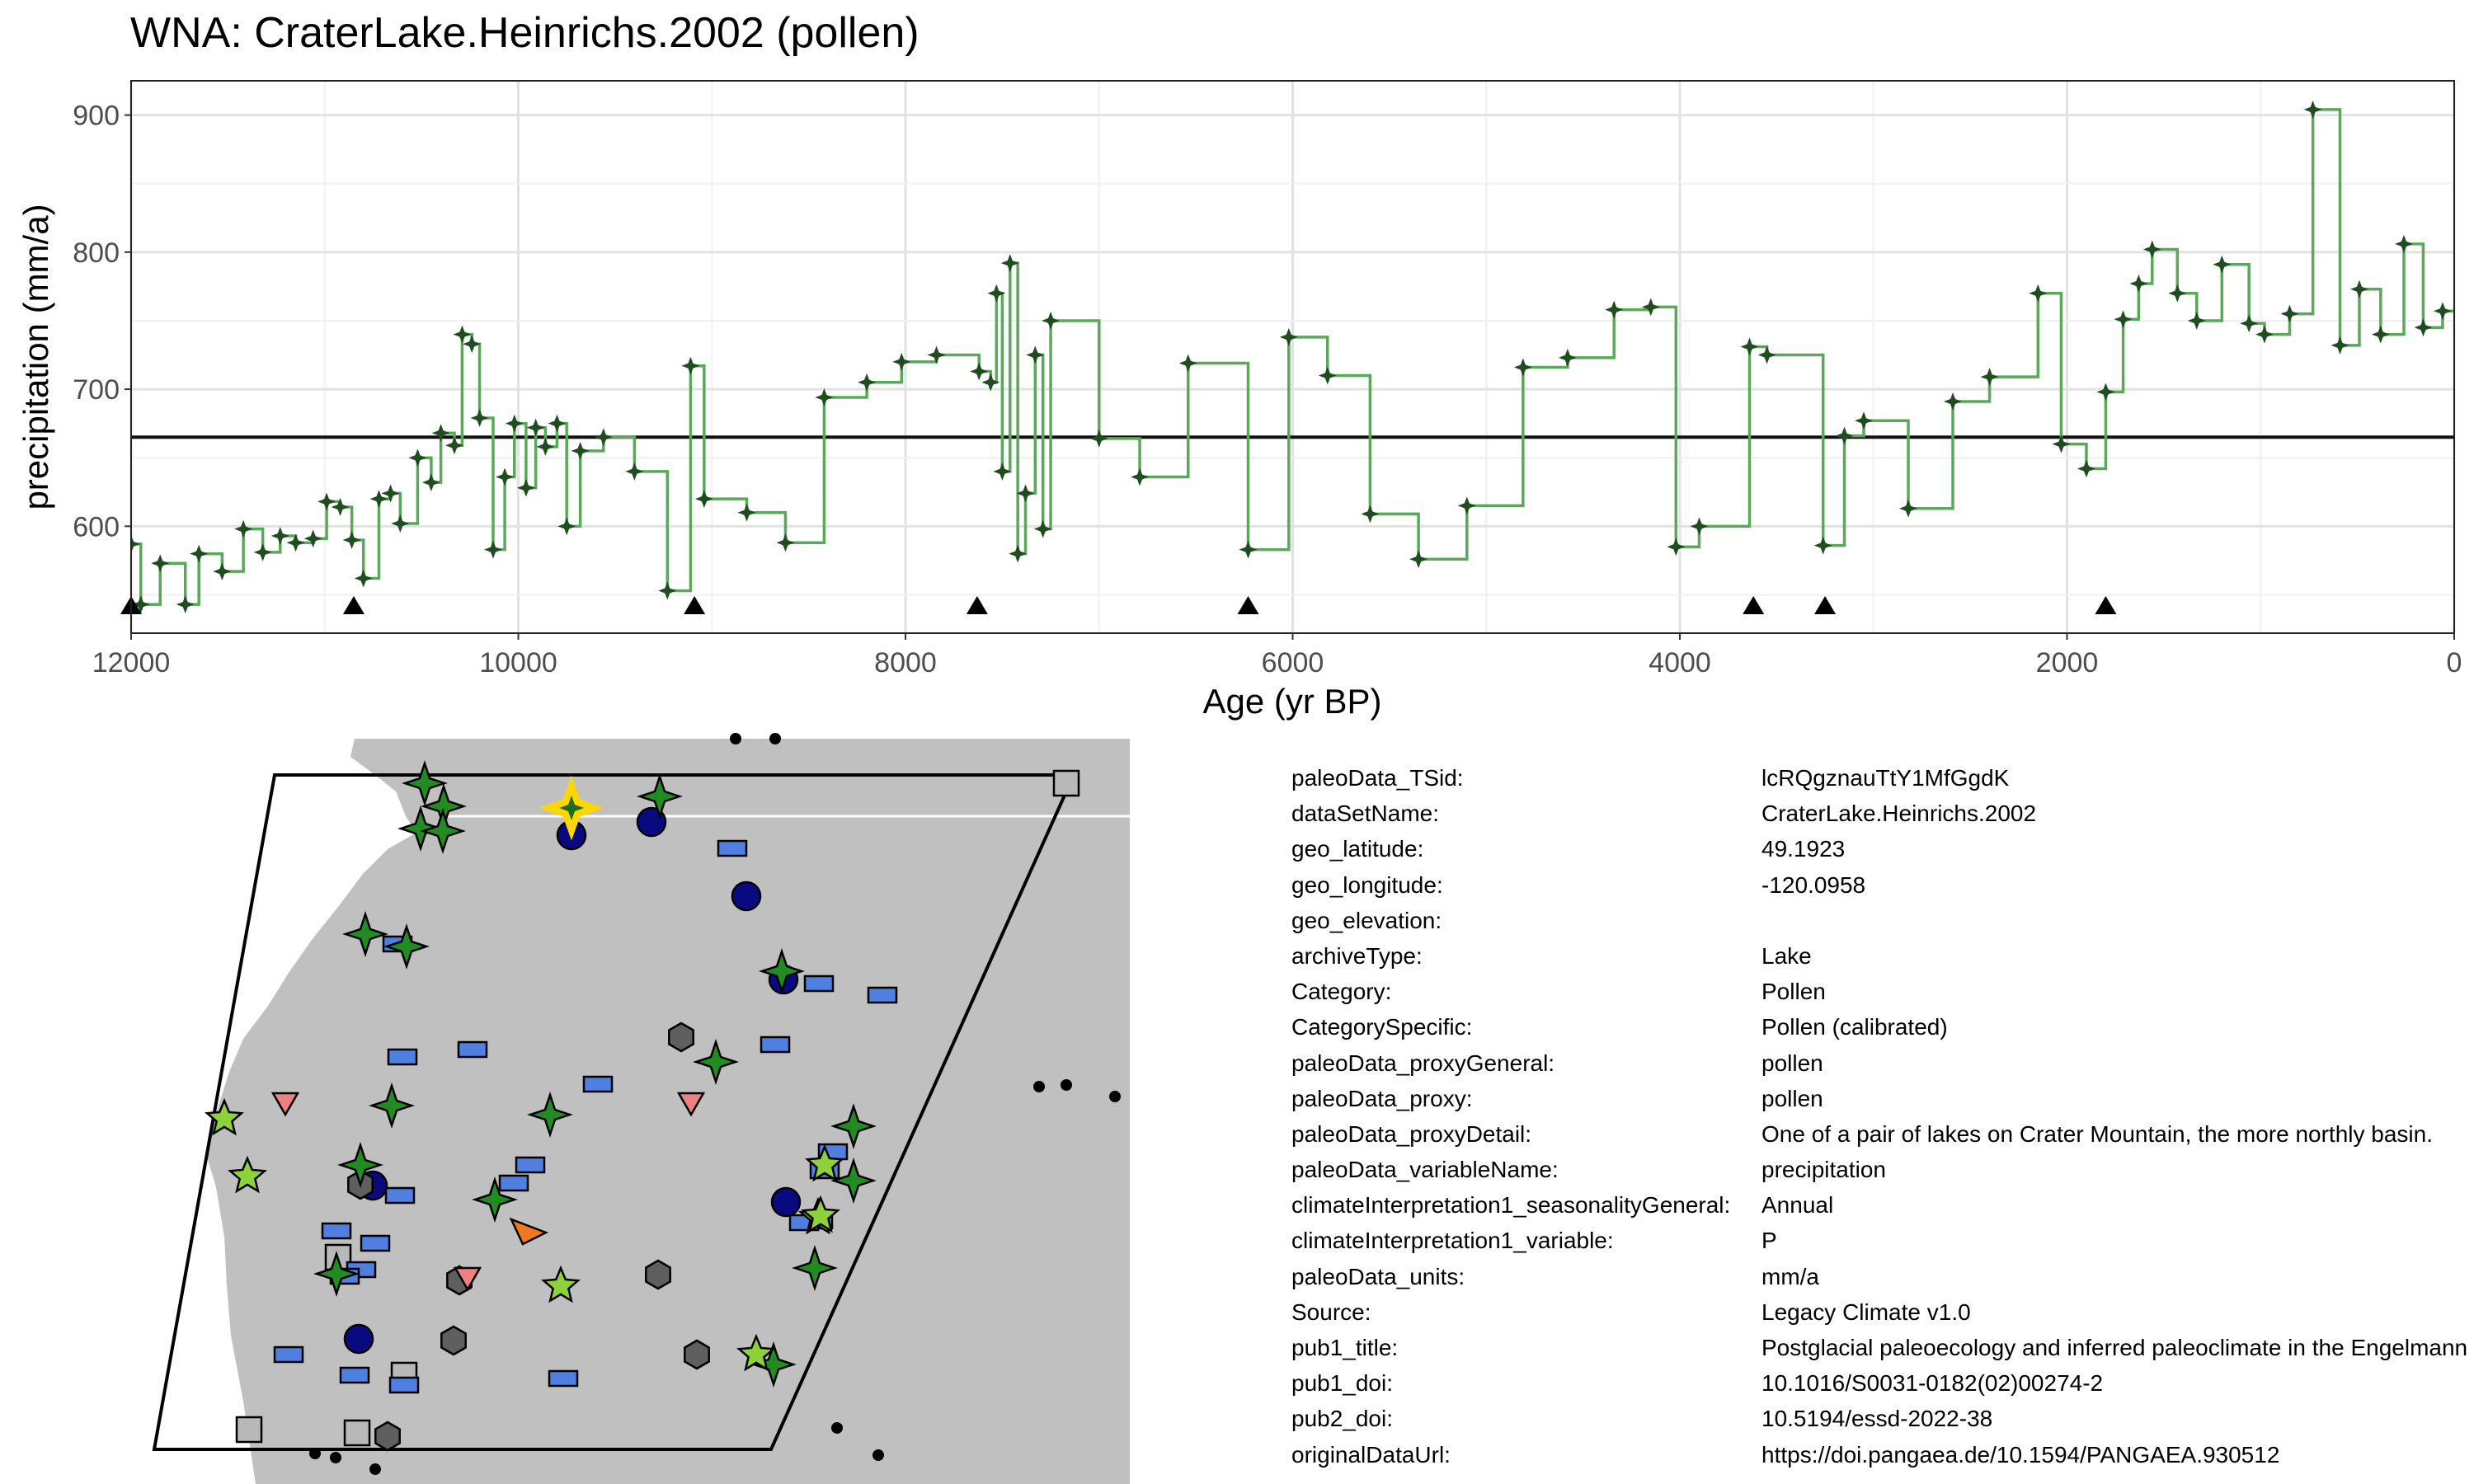 This screenshot has width=2474, height=1484. I want to click on x-tick-label: 12000, so click(131, 663).